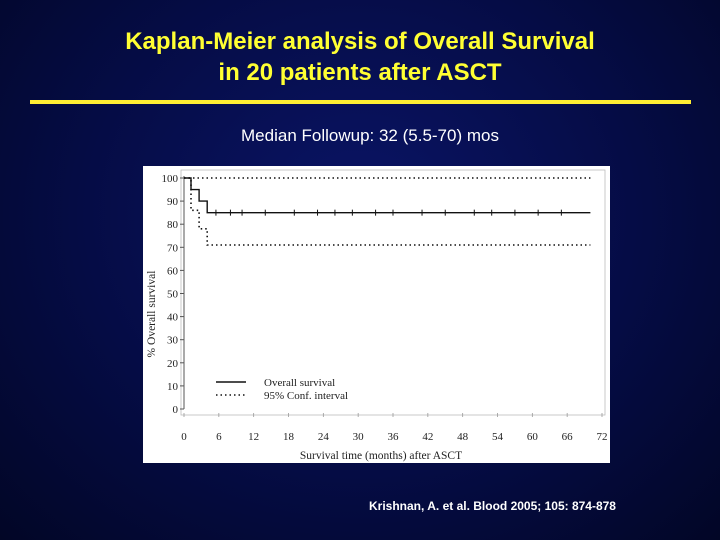 Image resolution: width=720 pixels, height=540 pixels. Describe the element at coordinates (360, 102) in the screenshot. I see `title-underline` at that location.